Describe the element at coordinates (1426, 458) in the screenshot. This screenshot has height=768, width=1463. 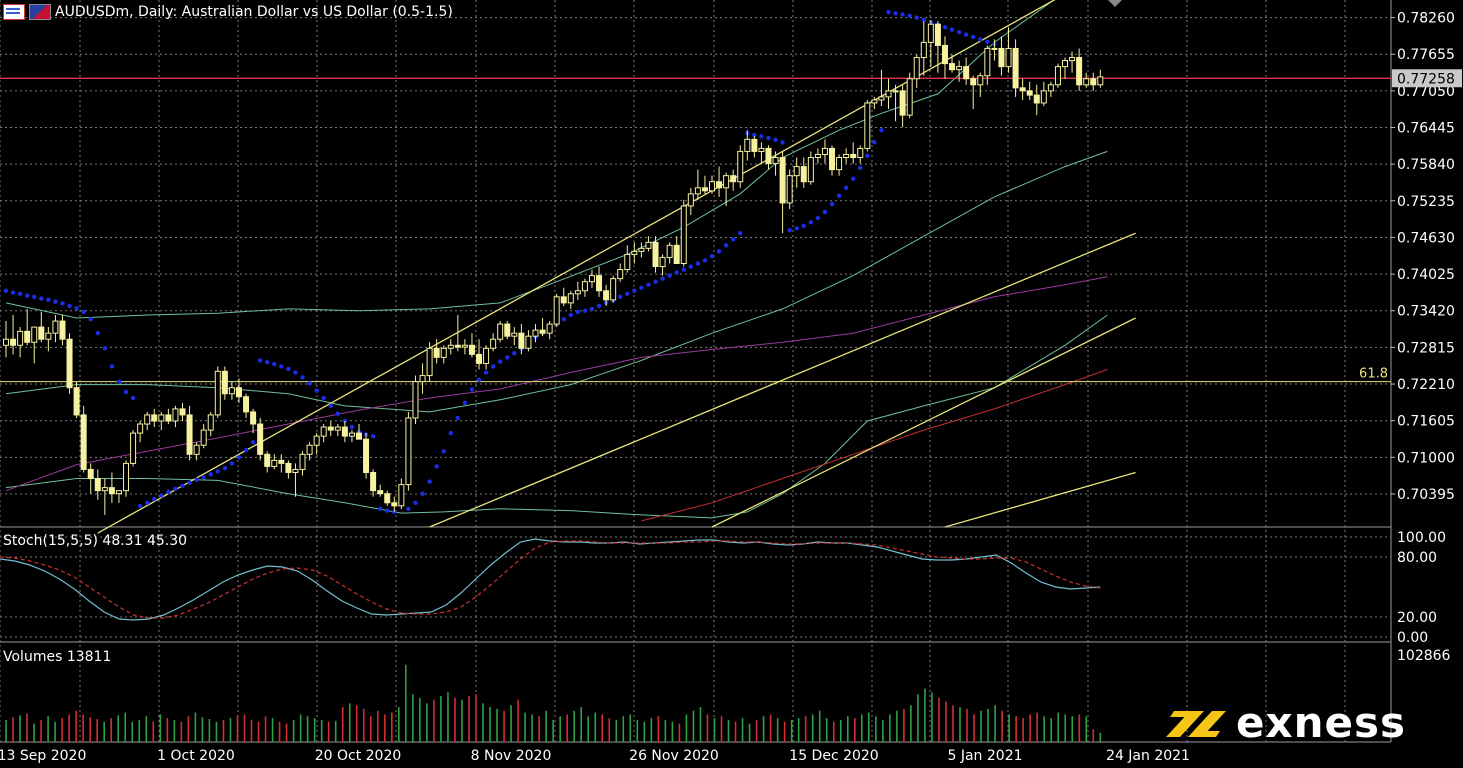
I see `price-axis-label: 0.71000` at that location.